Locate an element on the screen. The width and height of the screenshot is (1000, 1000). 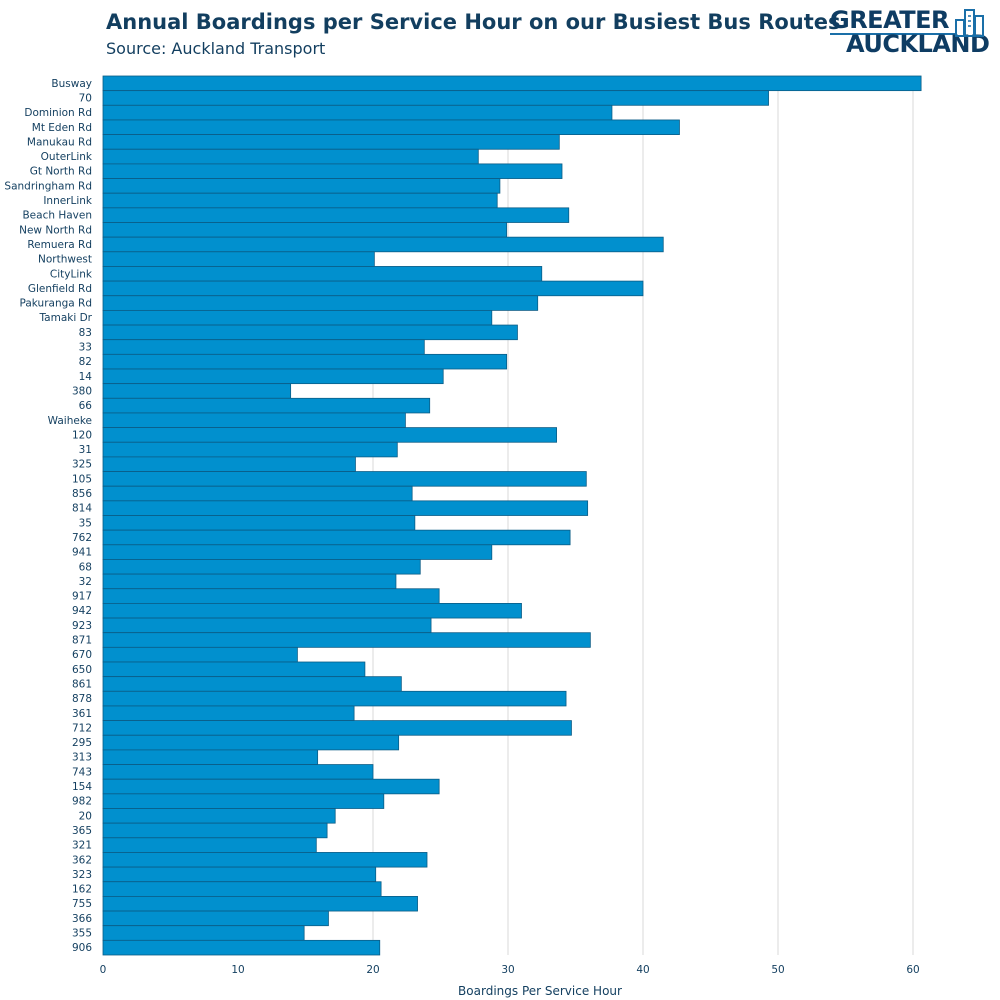
category-label: 321 is located at coordinates (82, 846).